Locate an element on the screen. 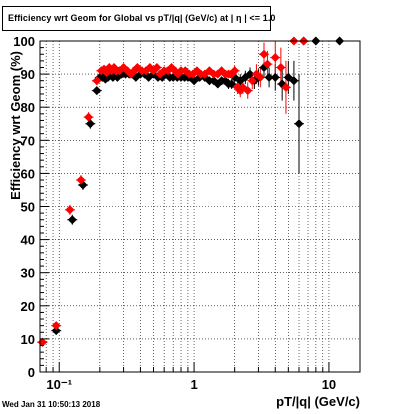 The width and height of the screenshot is (400, 414). x-axis-label: pT/|q| (GeV/c) is located at coordinates (318, 401).